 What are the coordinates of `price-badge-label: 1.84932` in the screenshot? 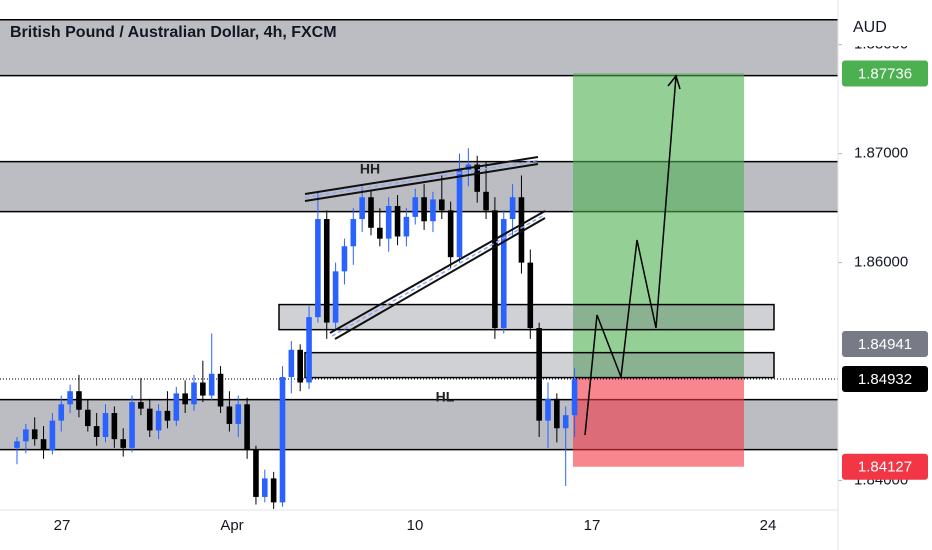 It's located at (885, 379).